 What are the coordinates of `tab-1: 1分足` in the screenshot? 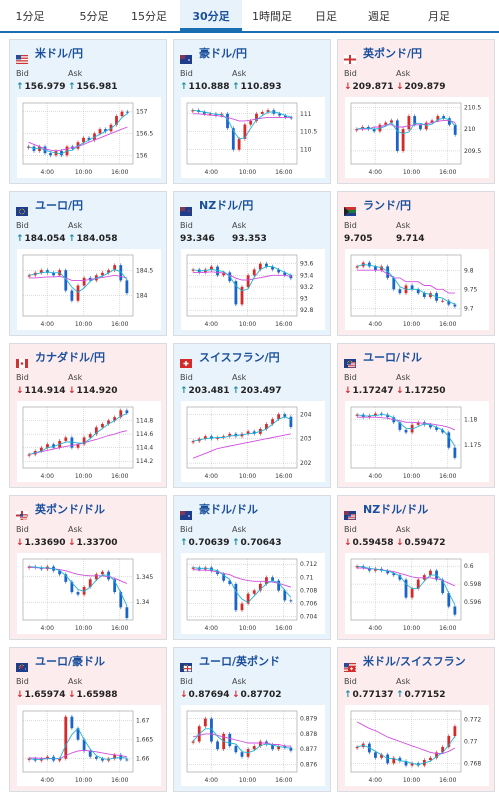 It's located at (30, 16).